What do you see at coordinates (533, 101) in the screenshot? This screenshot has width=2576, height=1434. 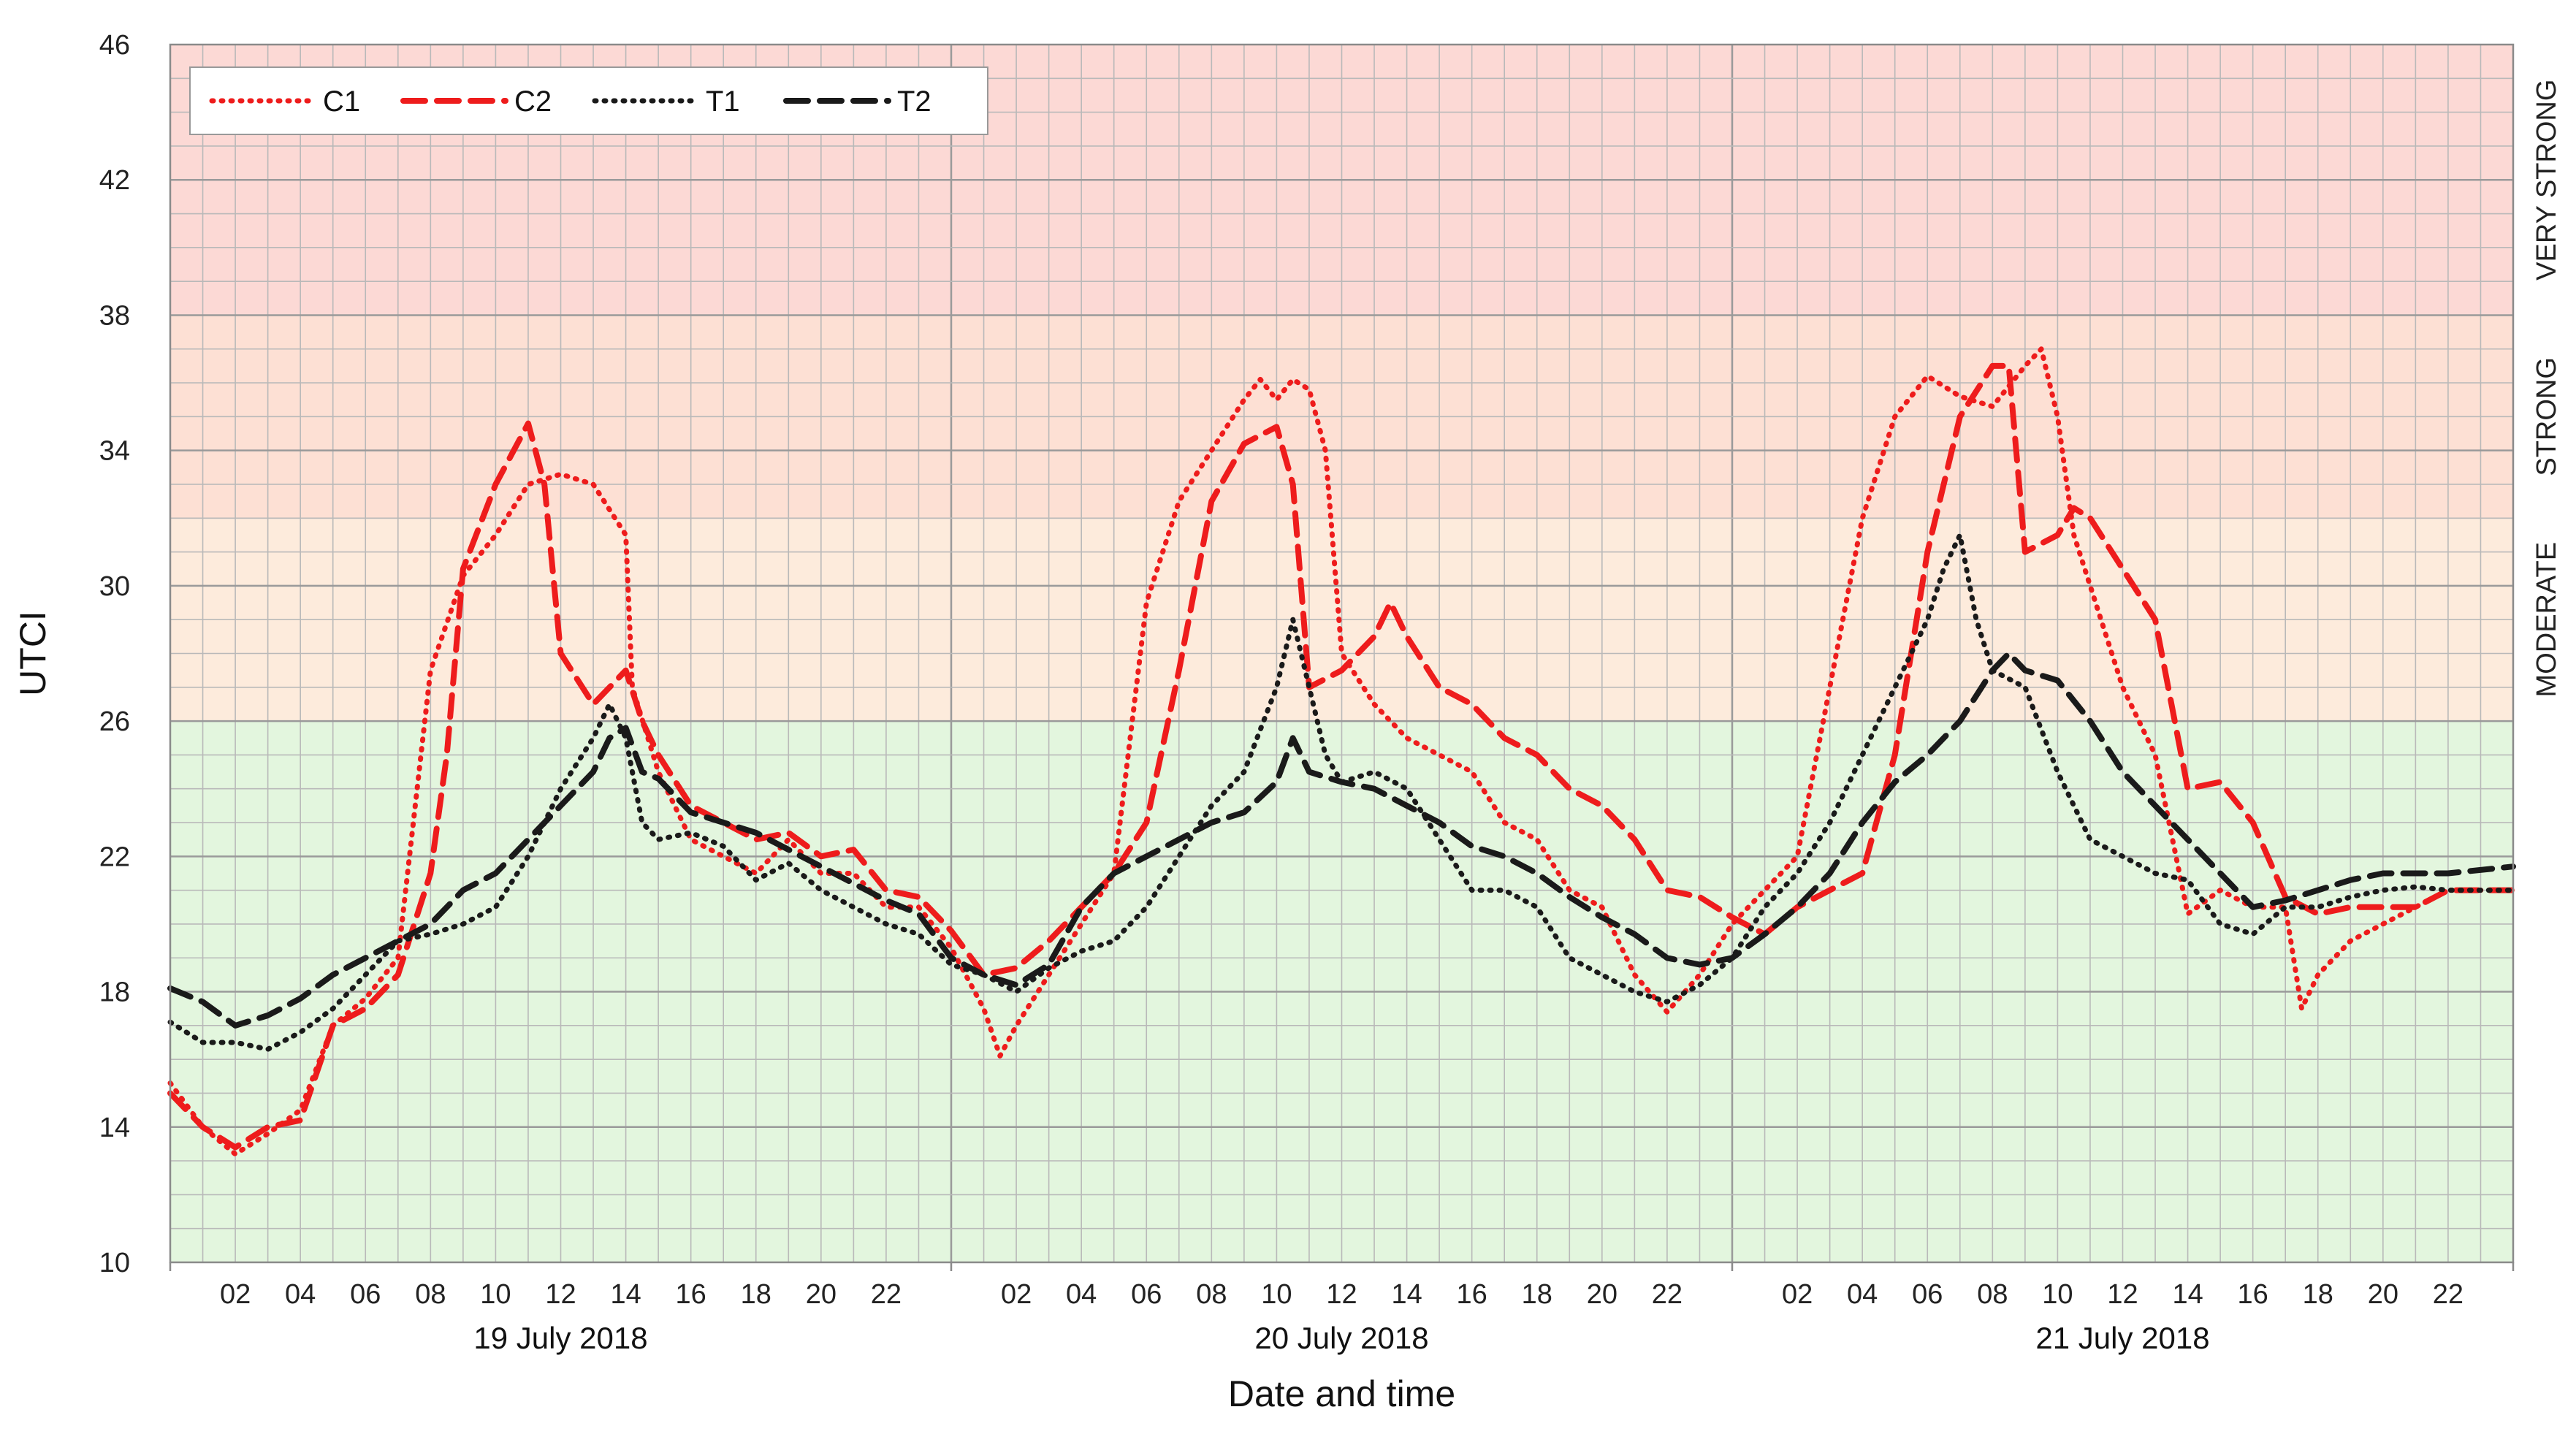 I see `legend-label-c2: C2` at bounding box center [533, 101].